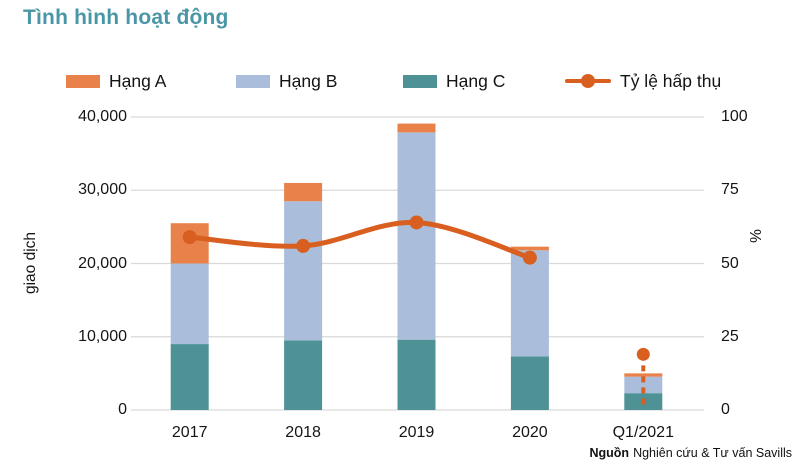 The width and height of the screenshot is (800, 470). What do you see at coordinates (530, 432) in the screenshot?
I see `x-axis-category-label: 2020` at bounding box center [530, 432].